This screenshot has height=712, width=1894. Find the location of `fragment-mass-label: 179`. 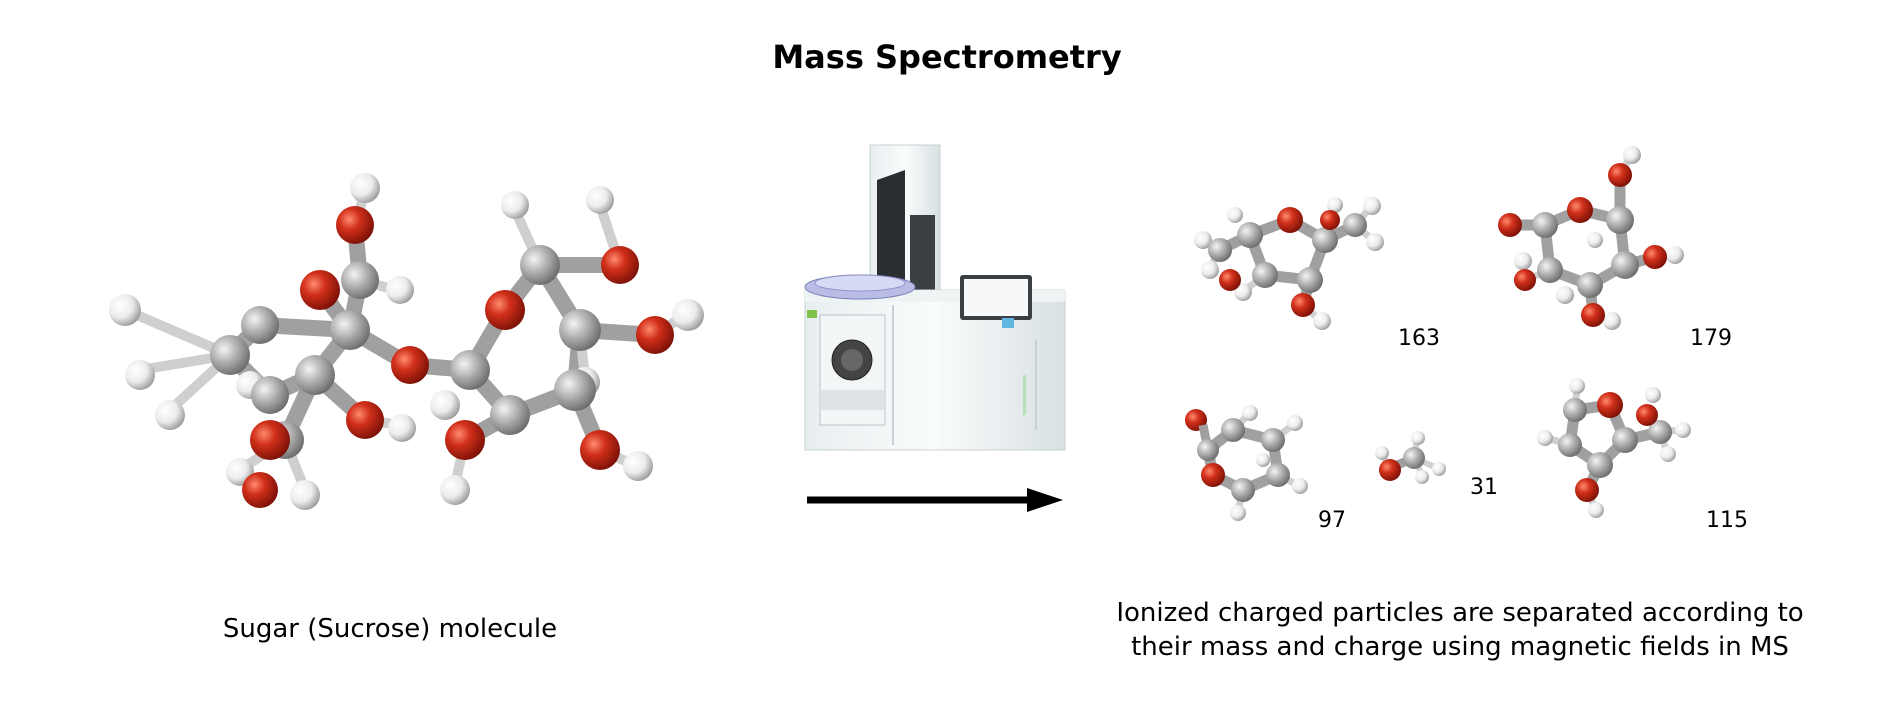

fragment-mass-label: 179 is located at coordinates (1711, 338).